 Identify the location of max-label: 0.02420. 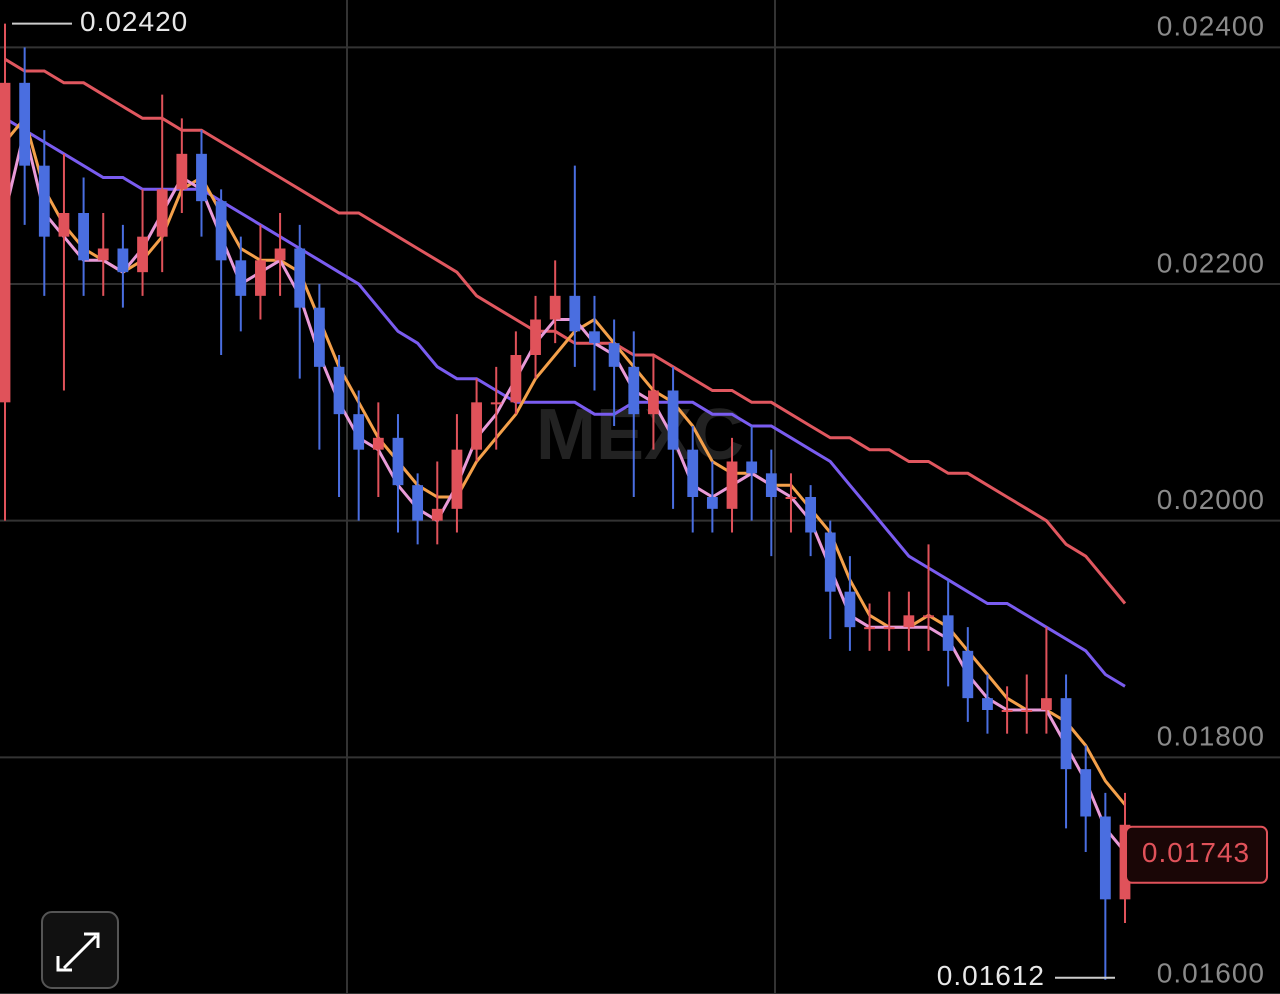
(134, 21).